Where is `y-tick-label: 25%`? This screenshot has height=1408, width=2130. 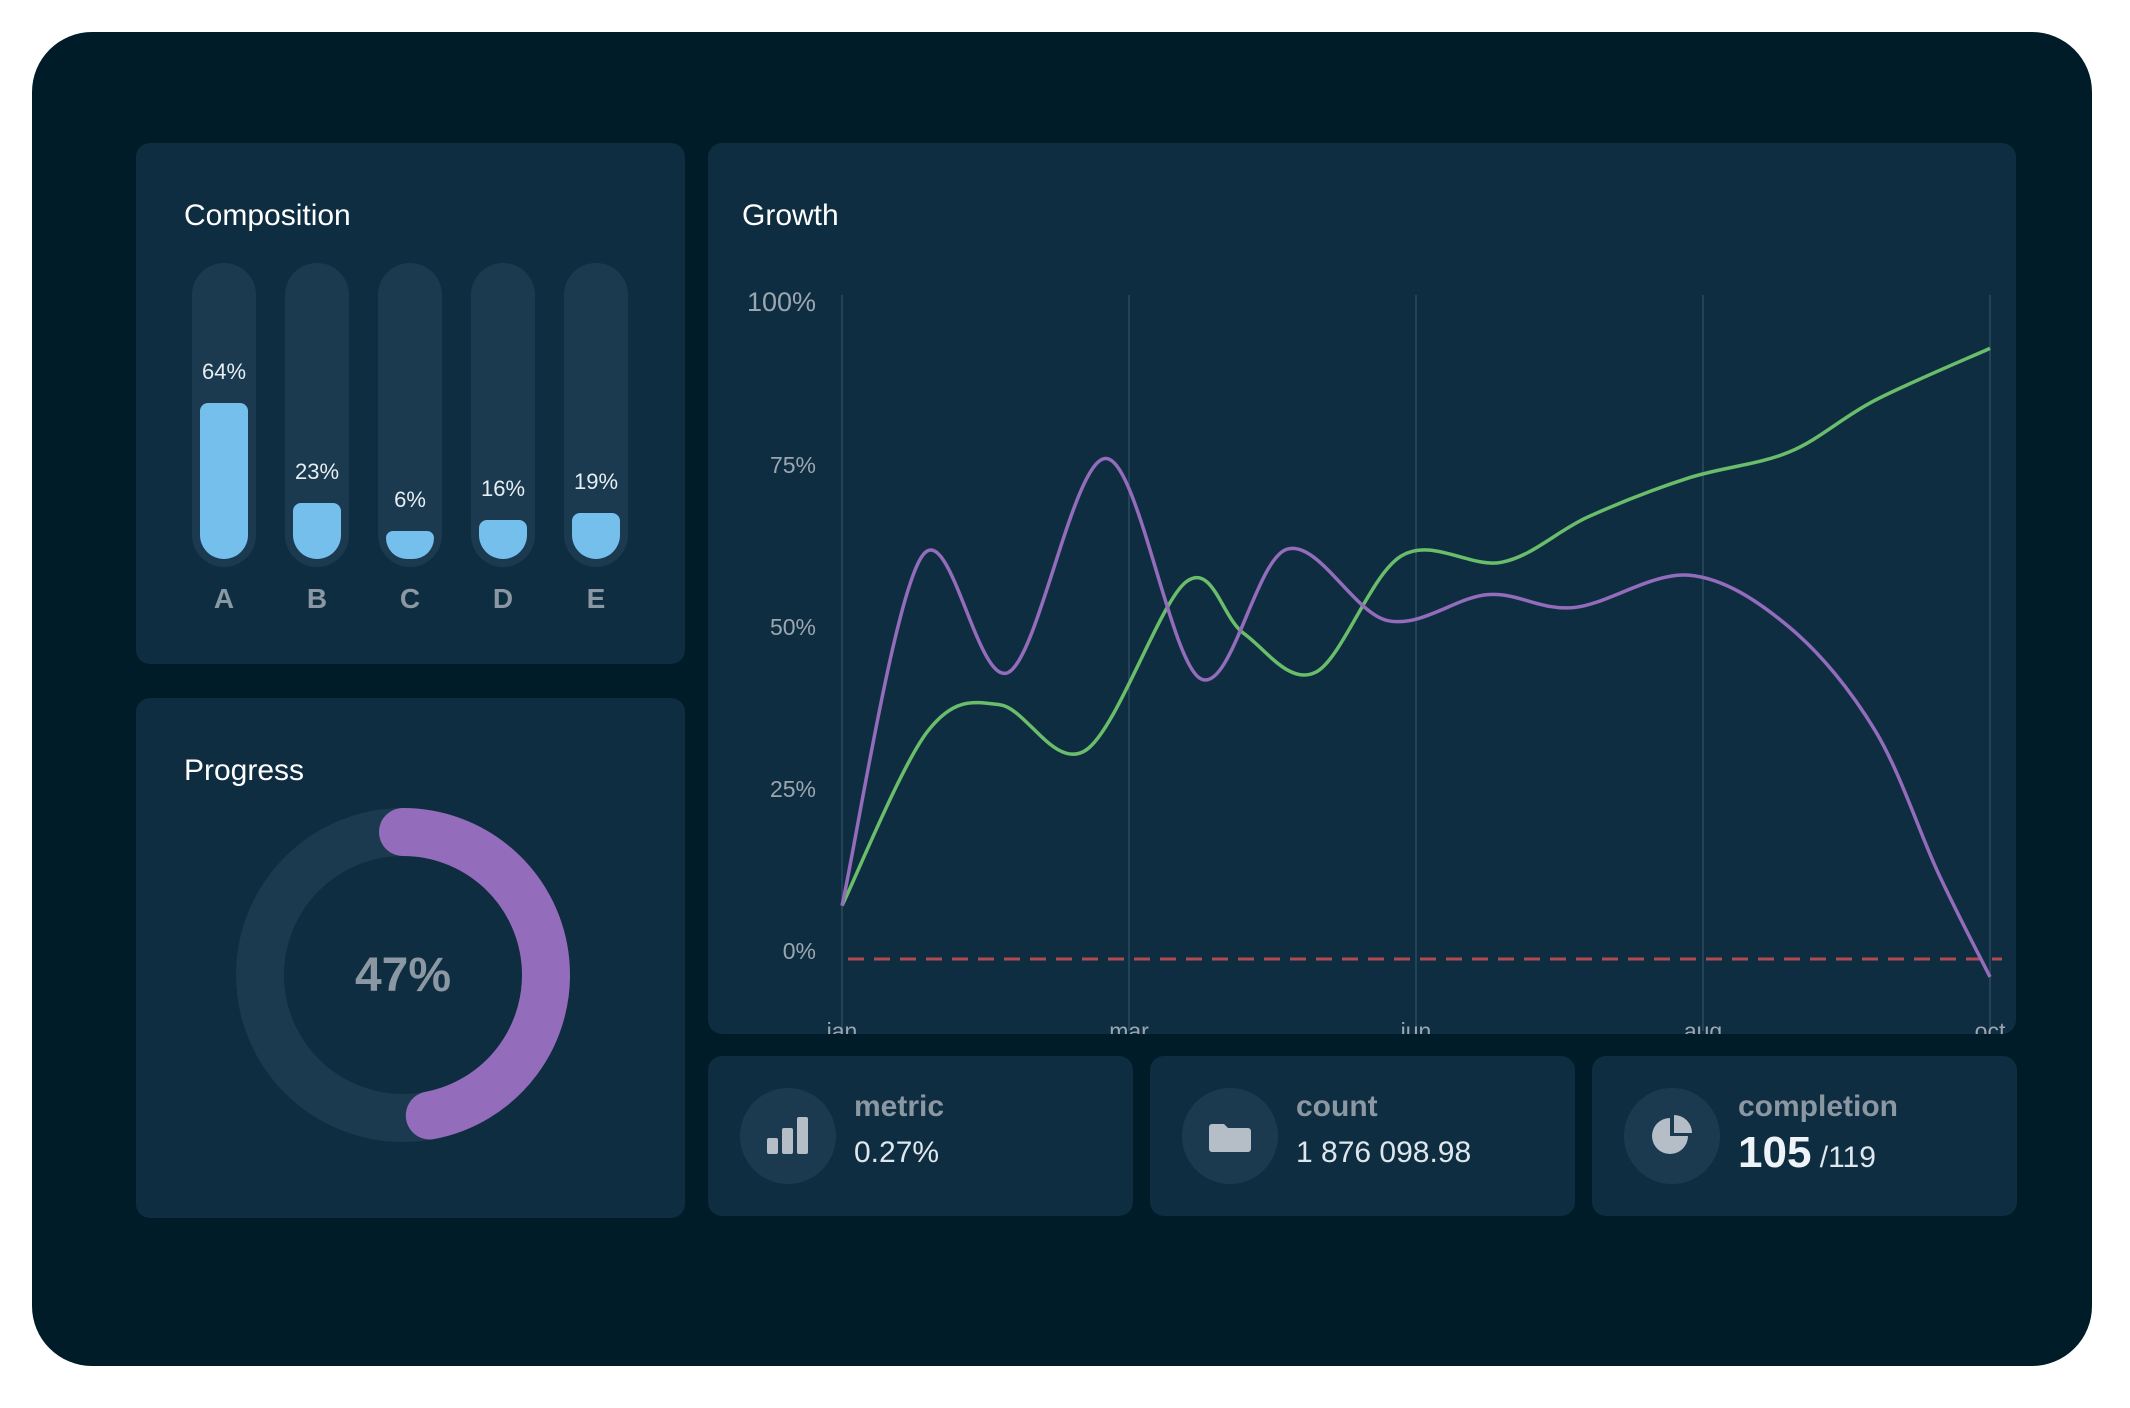
y-tick-label: 25% is located at coordinates (793, 789).